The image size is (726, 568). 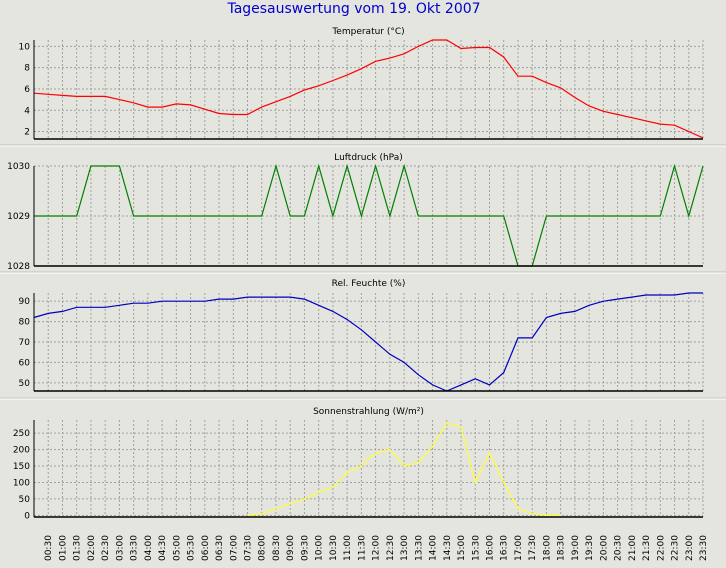 I want to click on x-tick-label: 20:30, so click(x=619, y=548).